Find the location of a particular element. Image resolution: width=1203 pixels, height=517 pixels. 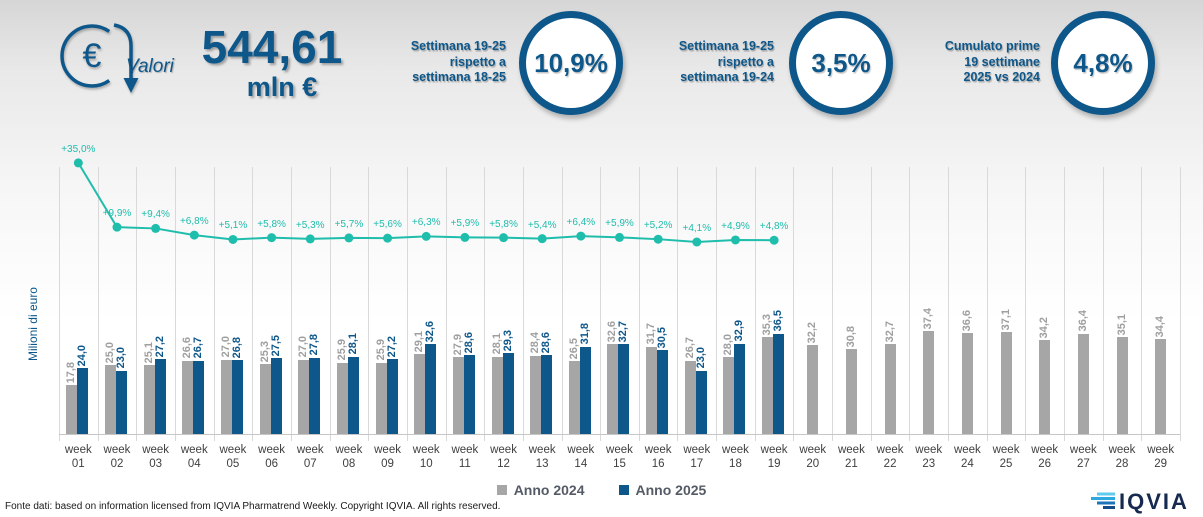

x-axis-label: week 05 is located at coordinates (233, 457).